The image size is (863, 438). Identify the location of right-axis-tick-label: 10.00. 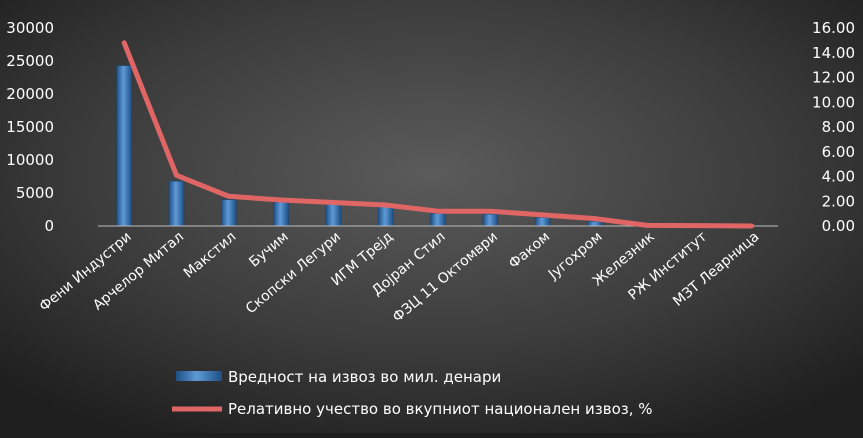
(833, 102).